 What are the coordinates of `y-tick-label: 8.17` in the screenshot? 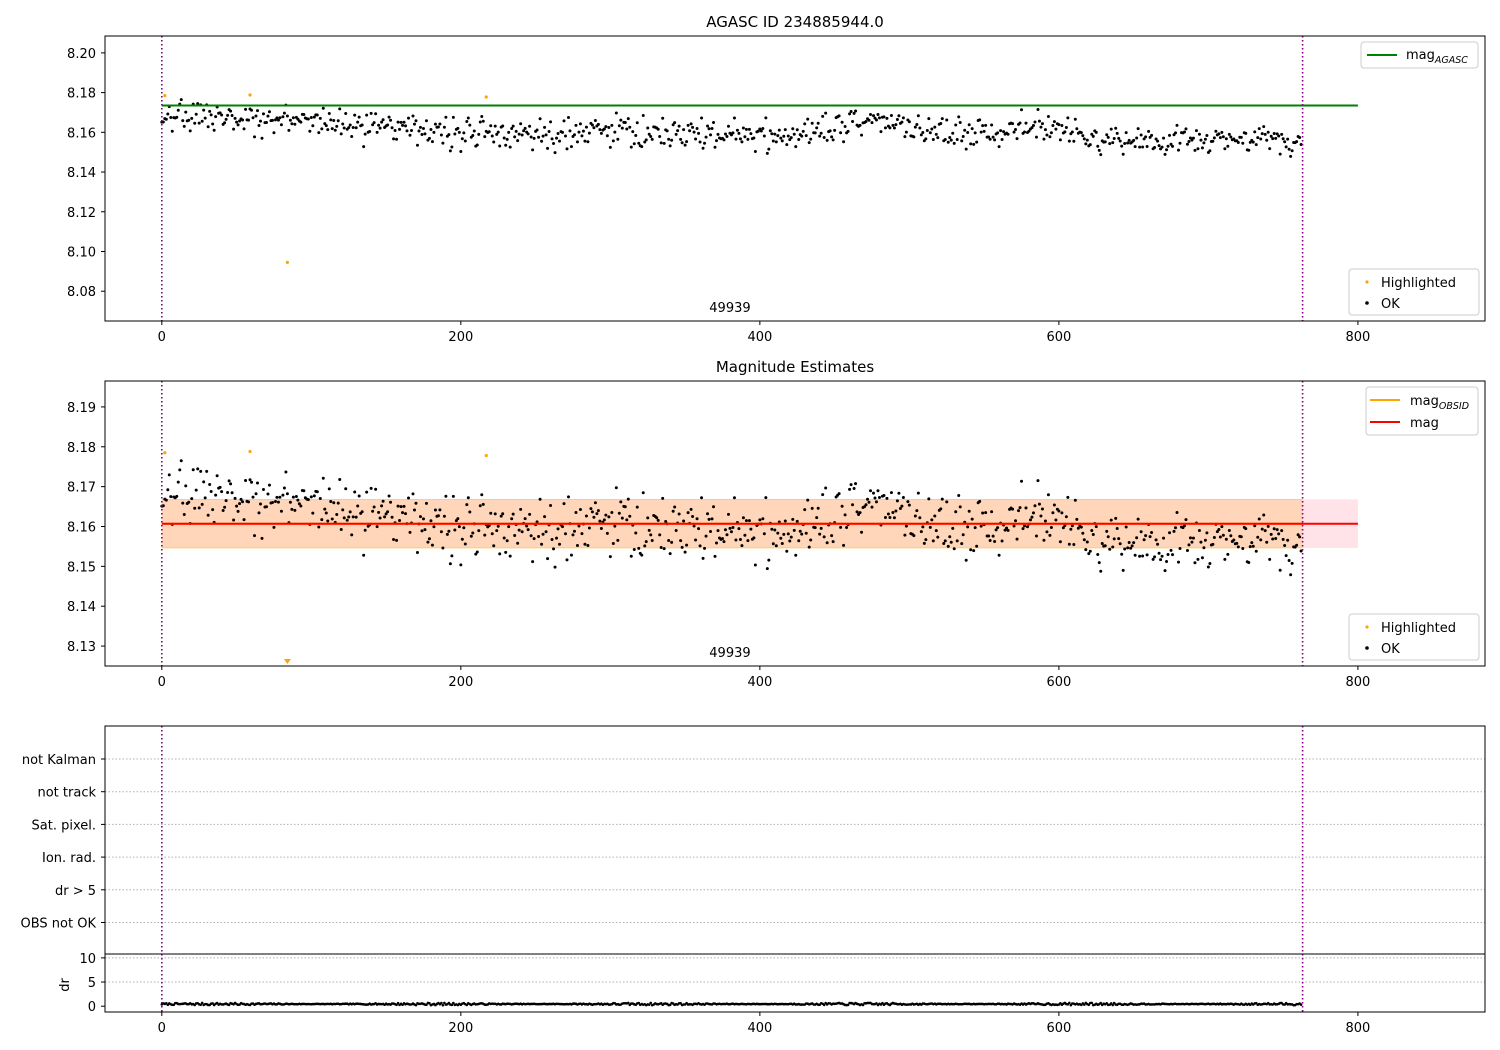 It's located at (81, 488).